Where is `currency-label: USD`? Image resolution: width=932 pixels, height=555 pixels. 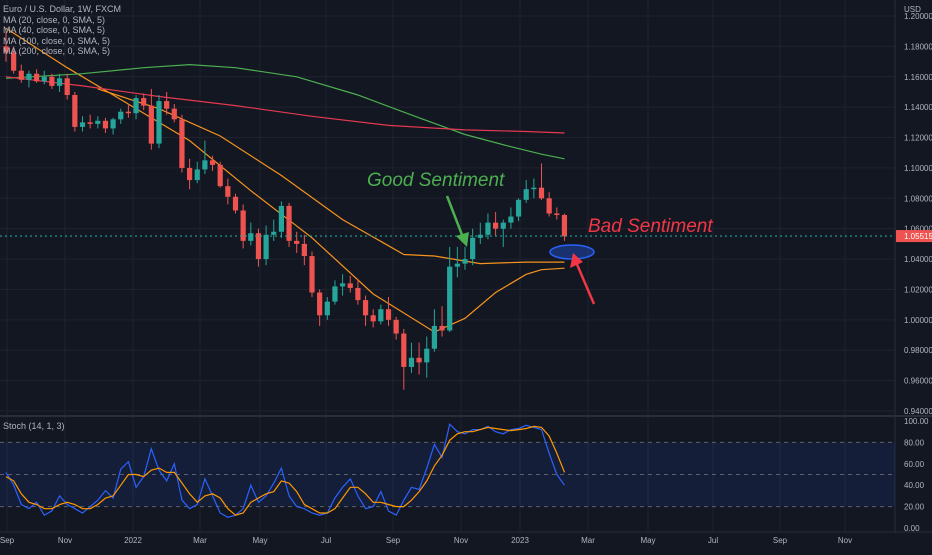
currency-label: USD is located at coordinates (912, 9).